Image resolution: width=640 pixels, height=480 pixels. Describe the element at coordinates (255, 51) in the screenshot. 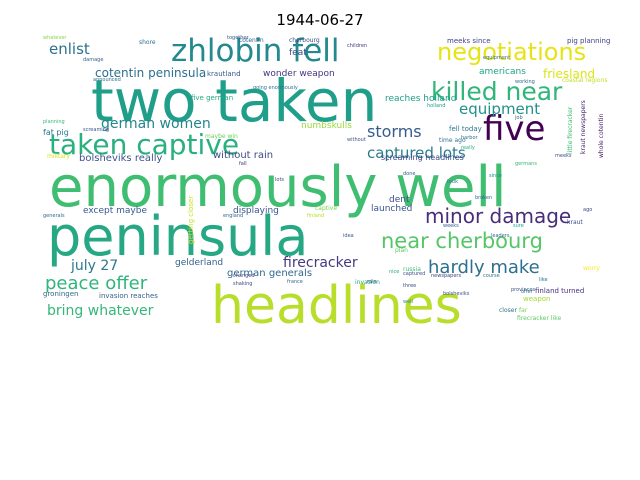

I see `word-zhlobin-fell: zhlobin fell` at that location.